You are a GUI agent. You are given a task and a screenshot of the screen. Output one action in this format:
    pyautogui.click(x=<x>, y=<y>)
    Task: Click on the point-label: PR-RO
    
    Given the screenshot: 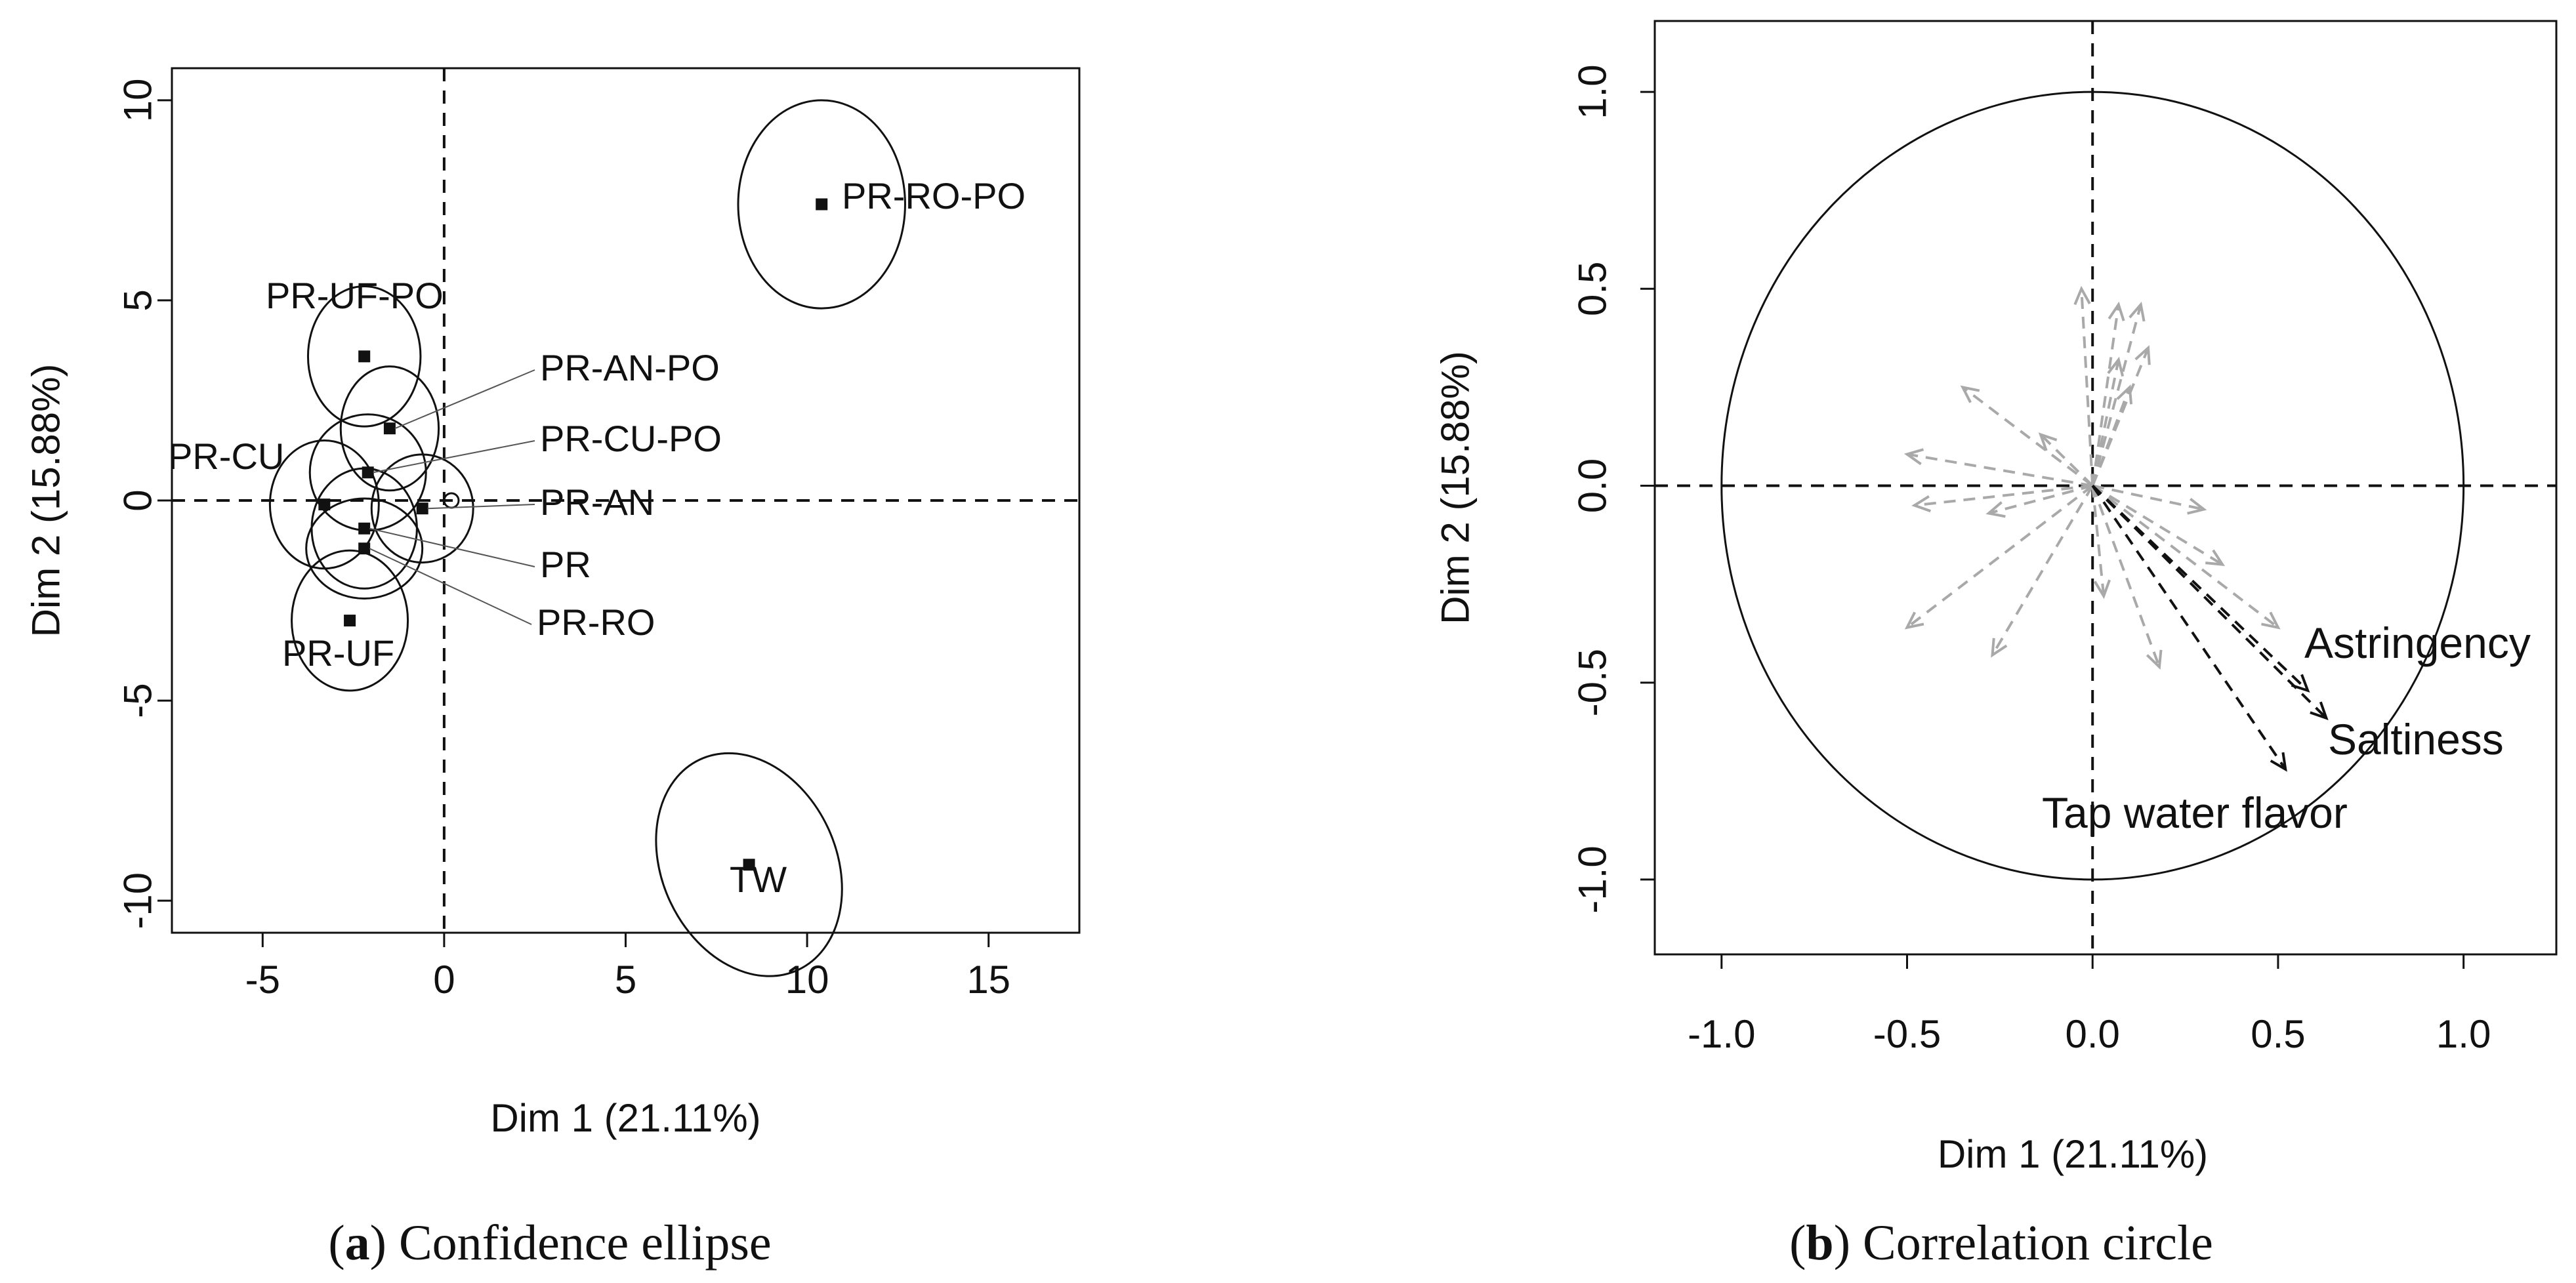 What is the action you would take?
    pyautogui.click(x=596, y=622)
    